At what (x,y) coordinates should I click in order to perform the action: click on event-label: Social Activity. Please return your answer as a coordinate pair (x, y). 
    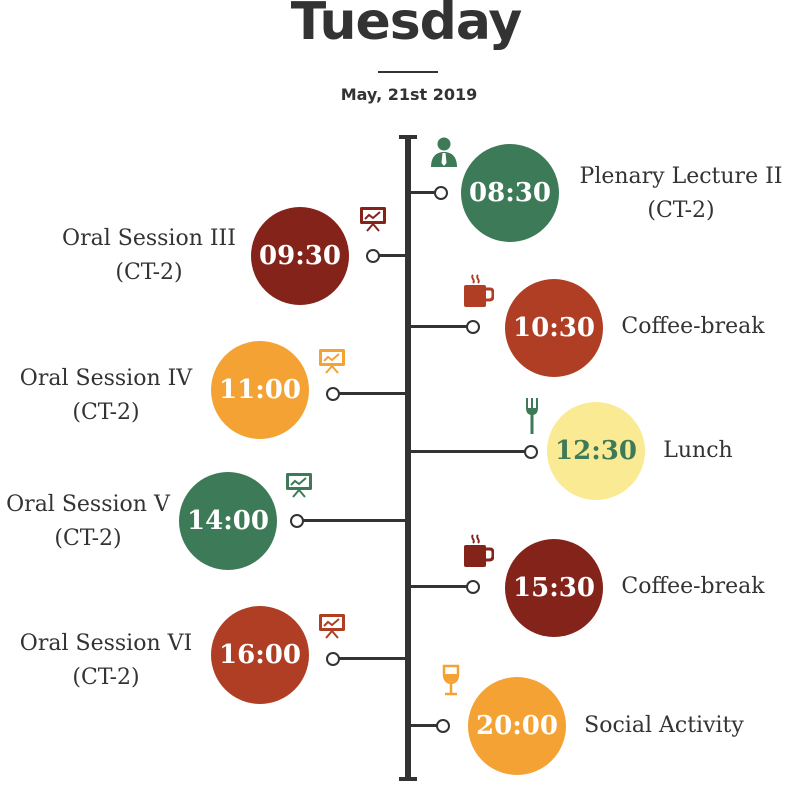
    Looking at the image, I should click on (664, 726).